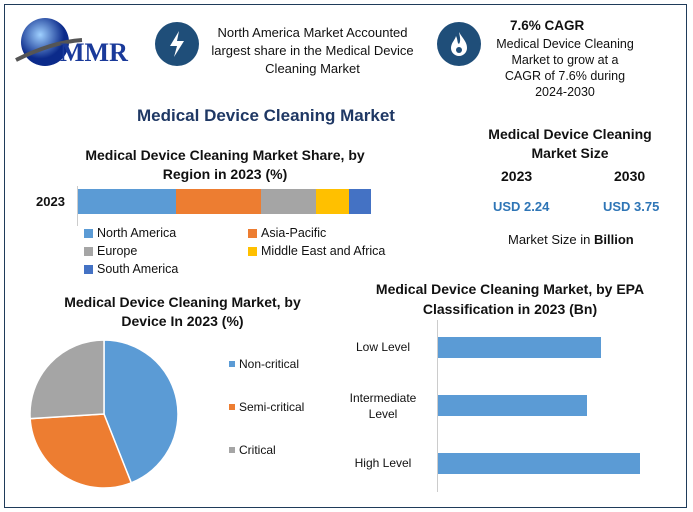  What do you see at coordinates (323, 251) in the screenshot?
I see `legend-label: Middle East and Africa` at bounding box center [323, 251].